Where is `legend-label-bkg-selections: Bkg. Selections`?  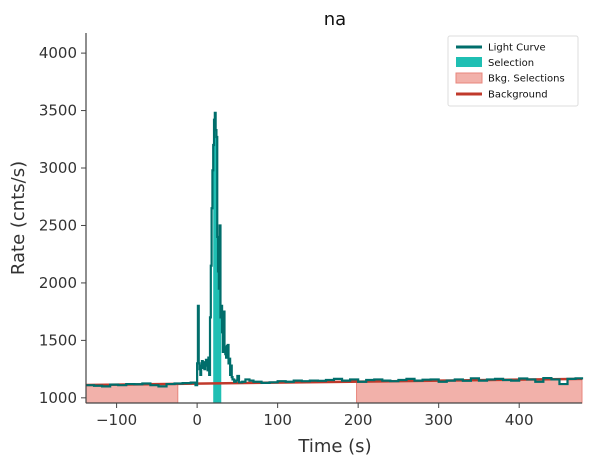 legend-label-bkg-selections: Bkg. Selections is located at coordinates (526, 79).